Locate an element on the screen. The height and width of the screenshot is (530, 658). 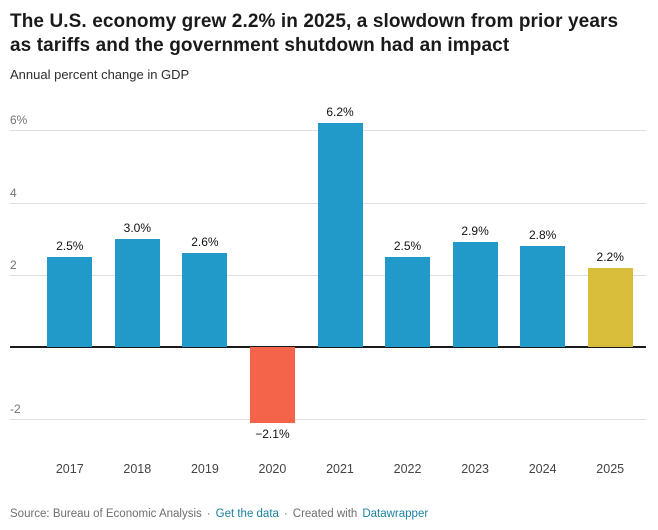
bar-2023 is located at coordinates (475, 294).